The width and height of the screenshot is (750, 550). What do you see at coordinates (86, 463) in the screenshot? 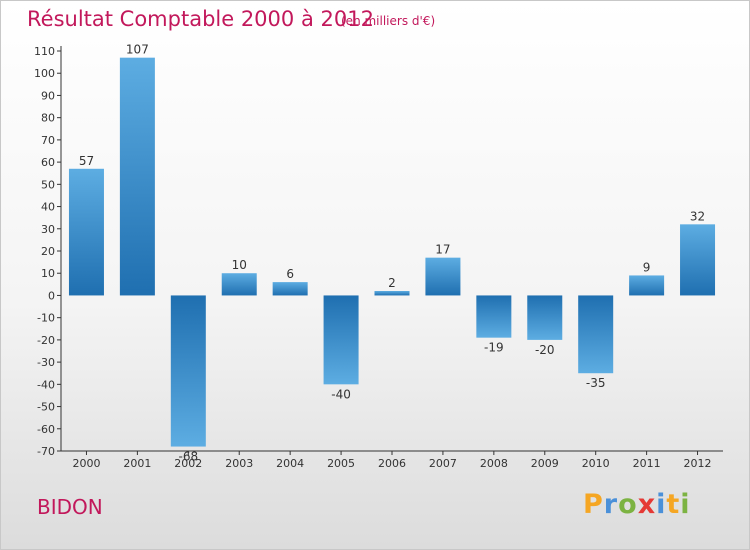
I see `x-tick-label: 2000` at bounding box center [86, 463].